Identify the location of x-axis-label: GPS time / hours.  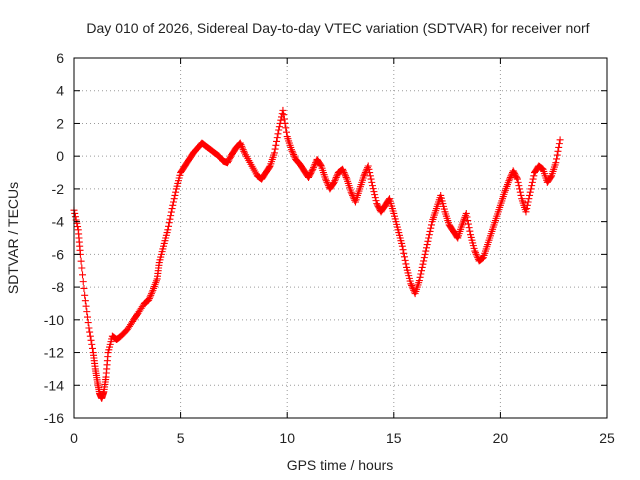
(340, 465).